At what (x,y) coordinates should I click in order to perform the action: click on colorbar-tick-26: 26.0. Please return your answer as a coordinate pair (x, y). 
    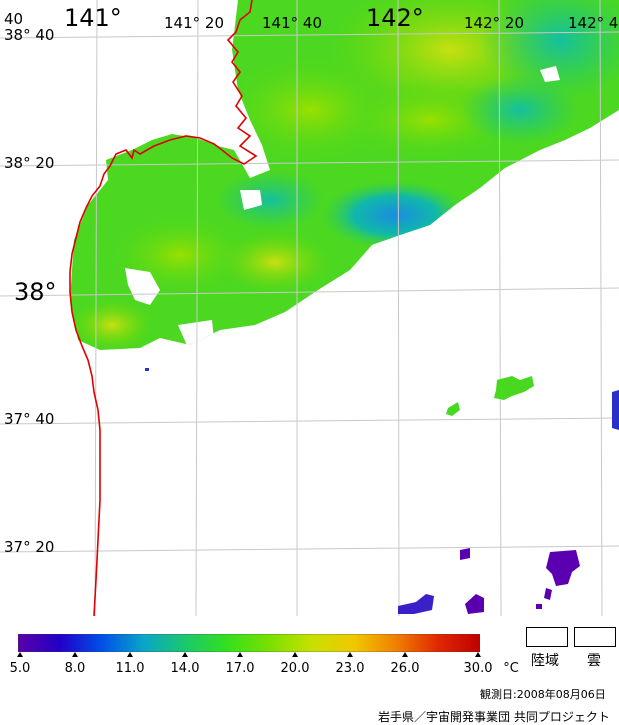
    Looking at the image, I should click on (405, 668).